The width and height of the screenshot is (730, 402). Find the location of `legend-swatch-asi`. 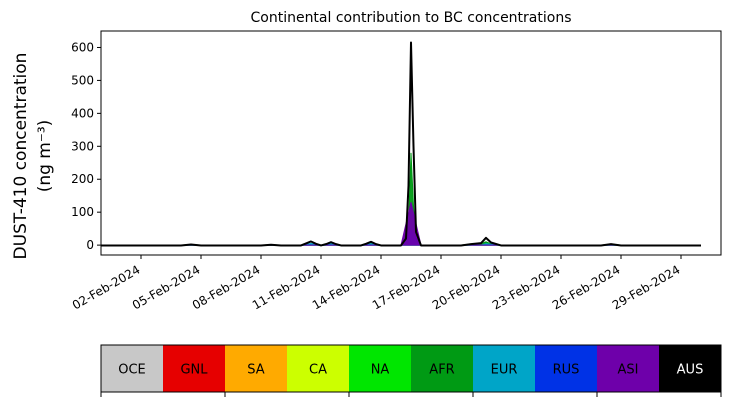

legend-swatch-asi is located at coordinates (628, 368).